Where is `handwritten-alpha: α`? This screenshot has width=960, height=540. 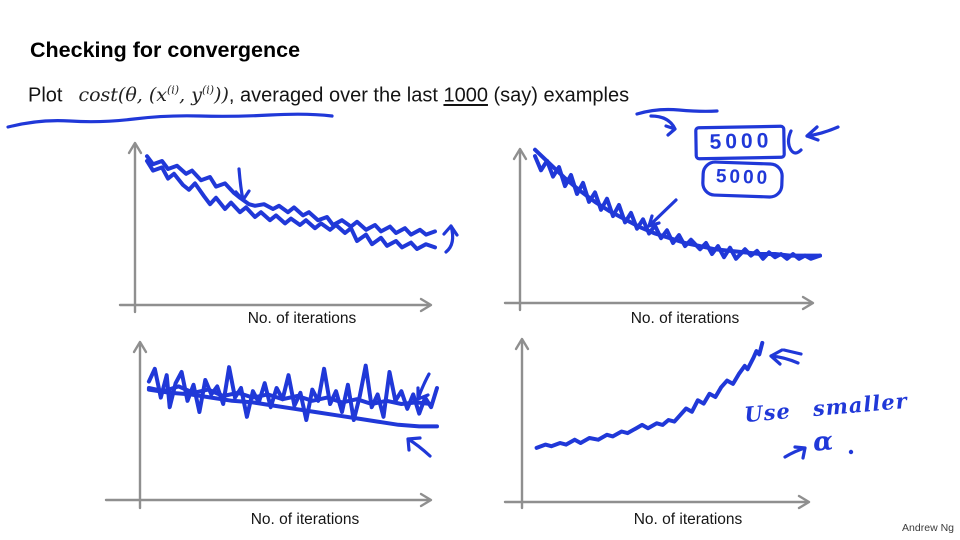
handwritten-alpha: α is located at coordinates (823, 442).